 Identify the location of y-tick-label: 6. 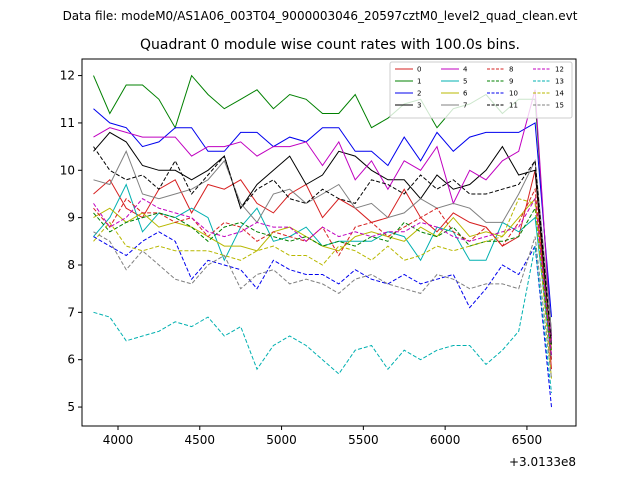
(71, 360).